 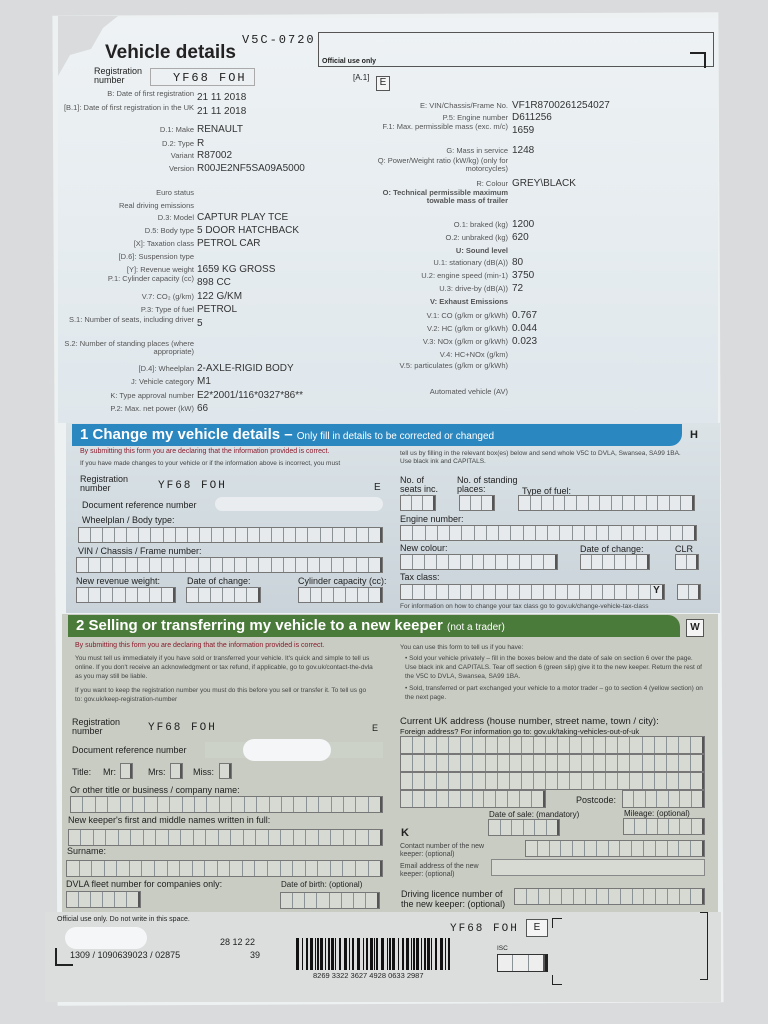 I want to click on dob-input, so click(x=330, y=900).